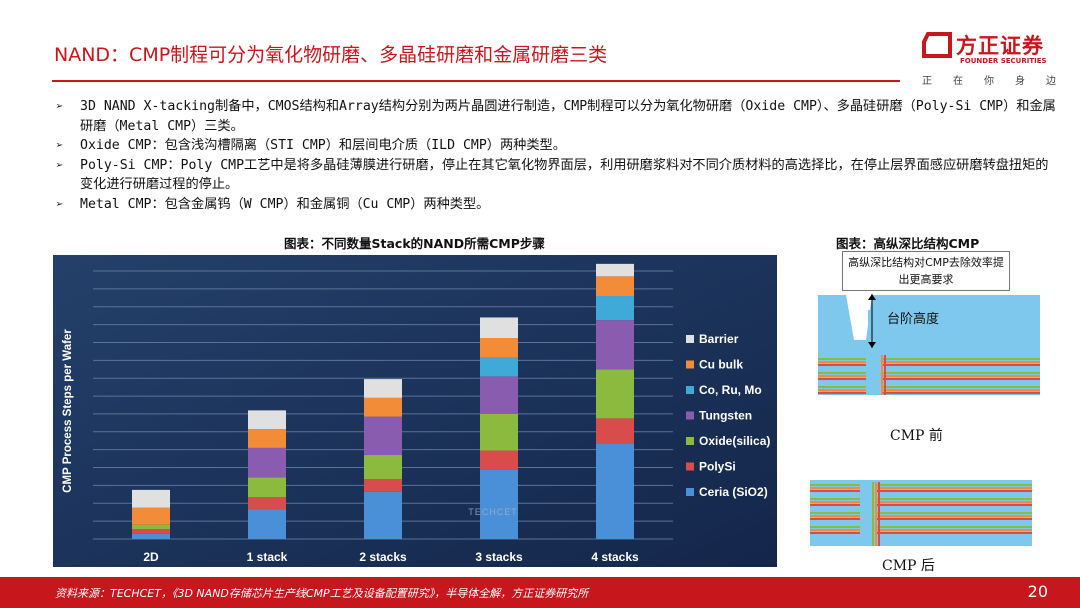  I want to click on figure-caption: 图表：高纵深比结构CMP, so click(908, 243).